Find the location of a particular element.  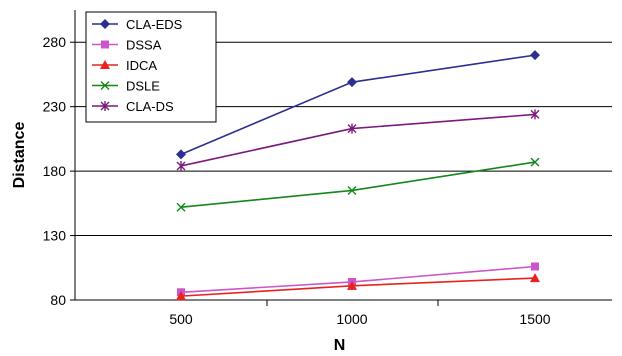

legend: CLA-EDS DSSA IDCA DSLE CLA-DS is located at coordinates (151, 67).